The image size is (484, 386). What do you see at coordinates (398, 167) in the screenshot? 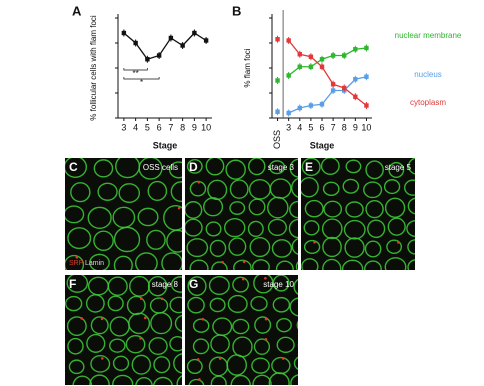
I see `panel-caption: stage 5` at bounding box center [398, 167].